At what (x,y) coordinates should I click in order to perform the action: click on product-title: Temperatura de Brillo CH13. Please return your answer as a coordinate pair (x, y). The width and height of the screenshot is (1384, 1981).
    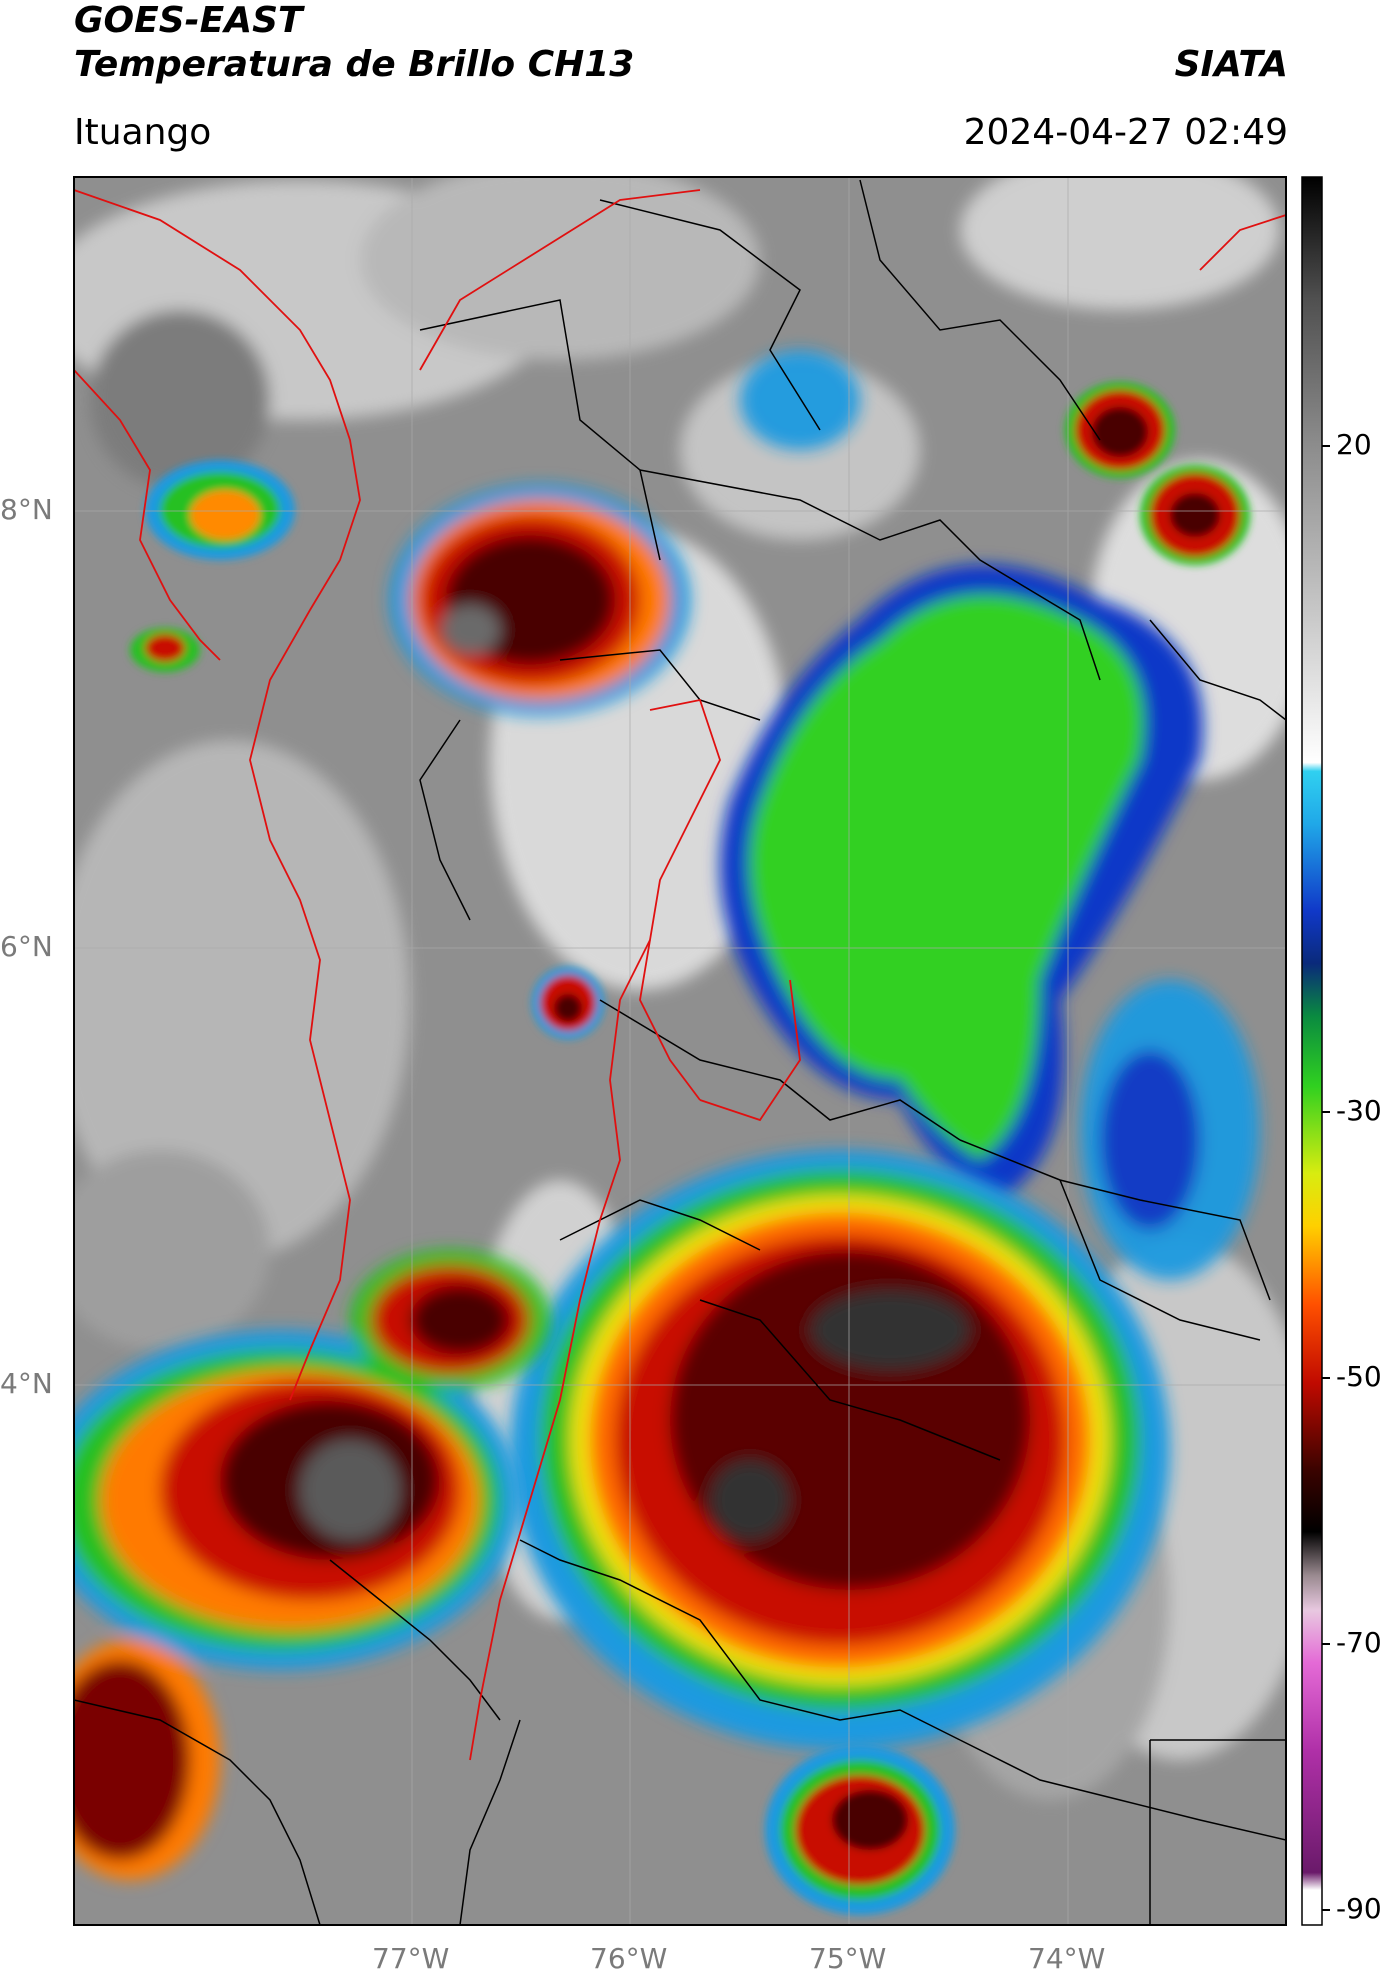
    Looking at the image, I should click on (354, 64).